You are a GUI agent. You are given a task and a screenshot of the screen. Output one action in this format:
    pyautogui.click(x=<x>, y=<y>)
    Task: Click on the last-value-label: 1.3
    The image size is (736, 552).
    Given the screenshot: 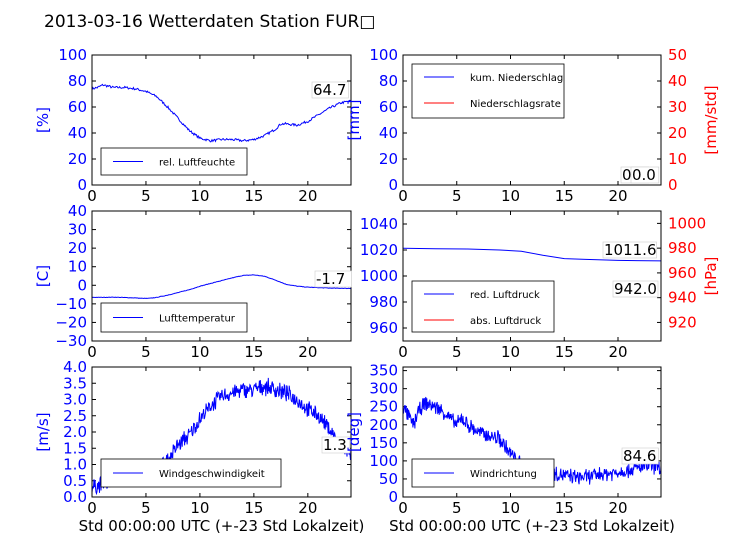 What is the action you would take?
    pyautogui.click(x=335, y=445)
    